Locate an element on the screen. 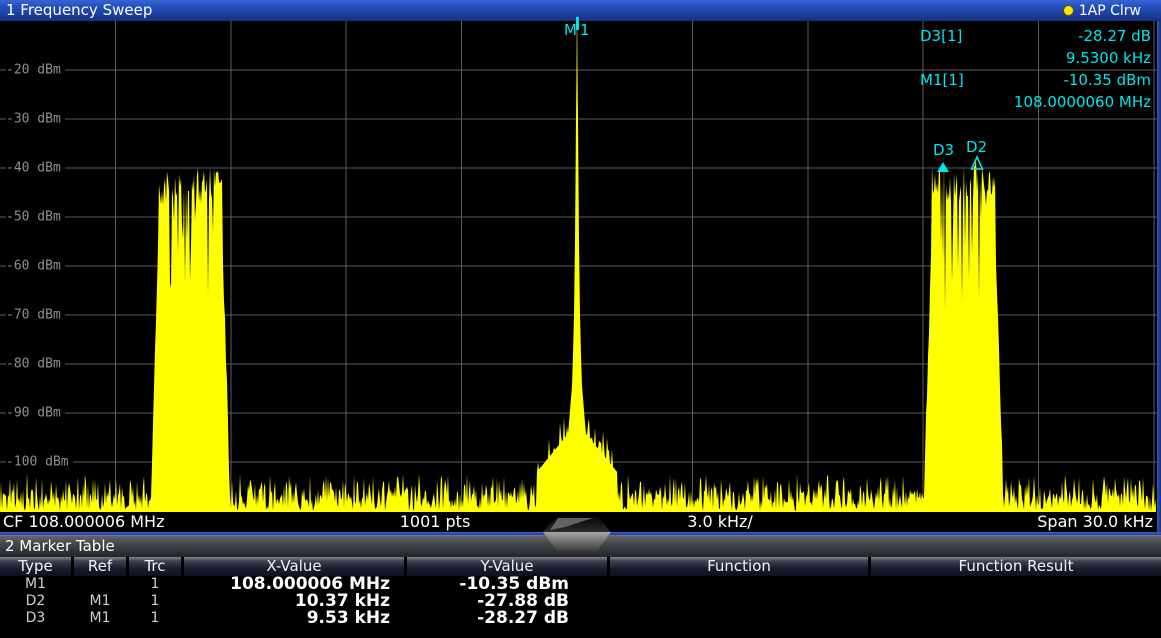 The height and width of the screenshot is (638, 1161). column-header-type: Type is located at coordinates (35, 566).